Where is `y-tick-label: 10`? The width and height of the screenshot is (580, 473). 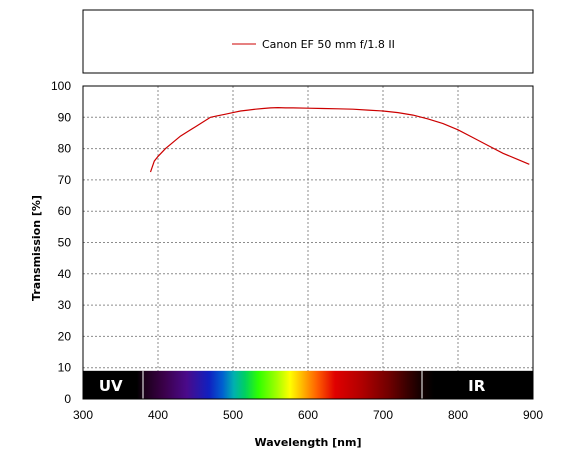 y-tick-label: 10 is located at coordinates (65, 368).